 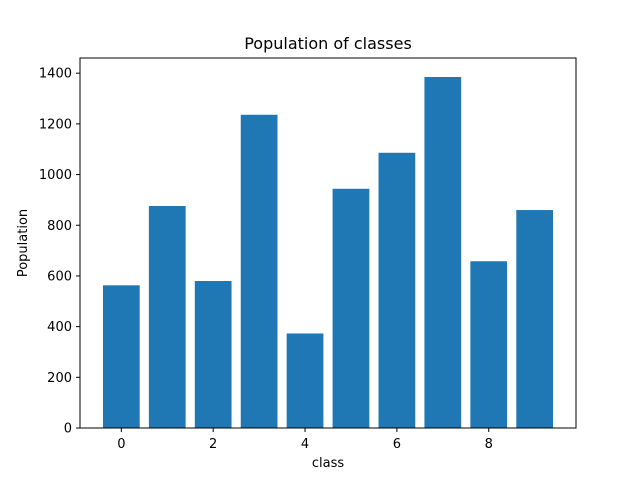 I want to click on y-axis-label: Population, so click(x=23, y=243).